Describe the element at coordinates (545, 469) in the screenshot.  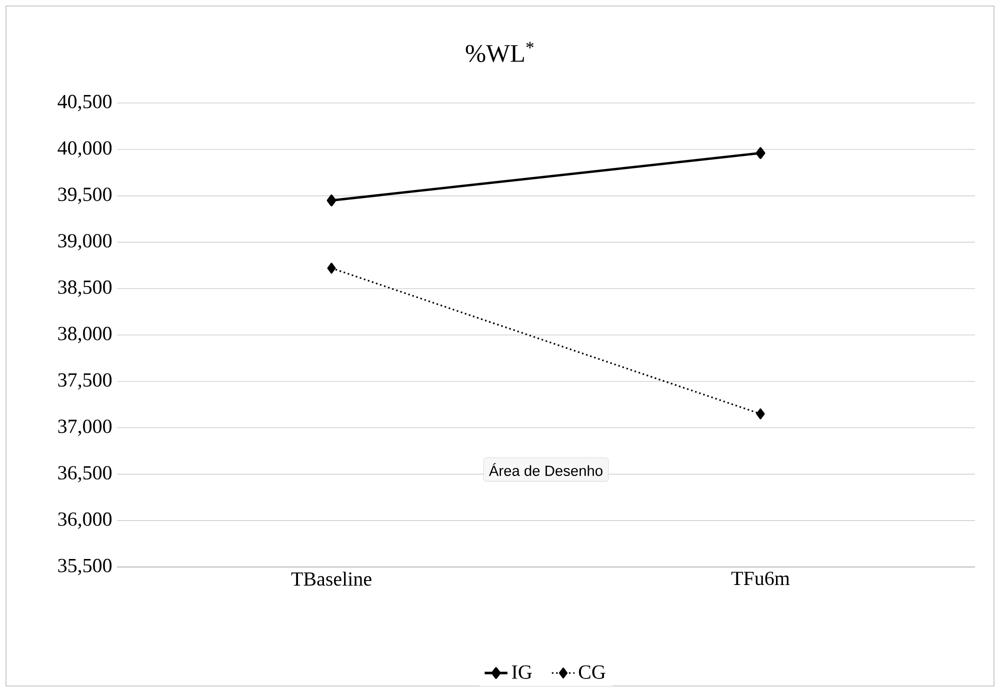
I see `annotation: Área de Desenho` at that location.